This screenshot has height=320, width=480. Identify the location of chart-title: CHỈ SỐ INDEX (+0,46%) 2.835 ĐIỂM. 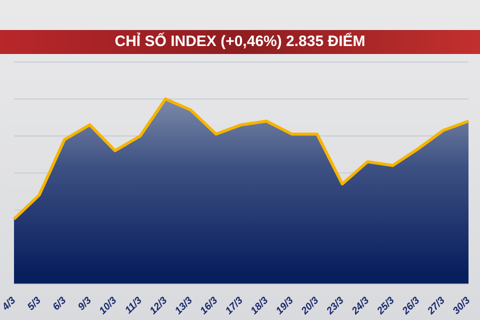
(240, 42).